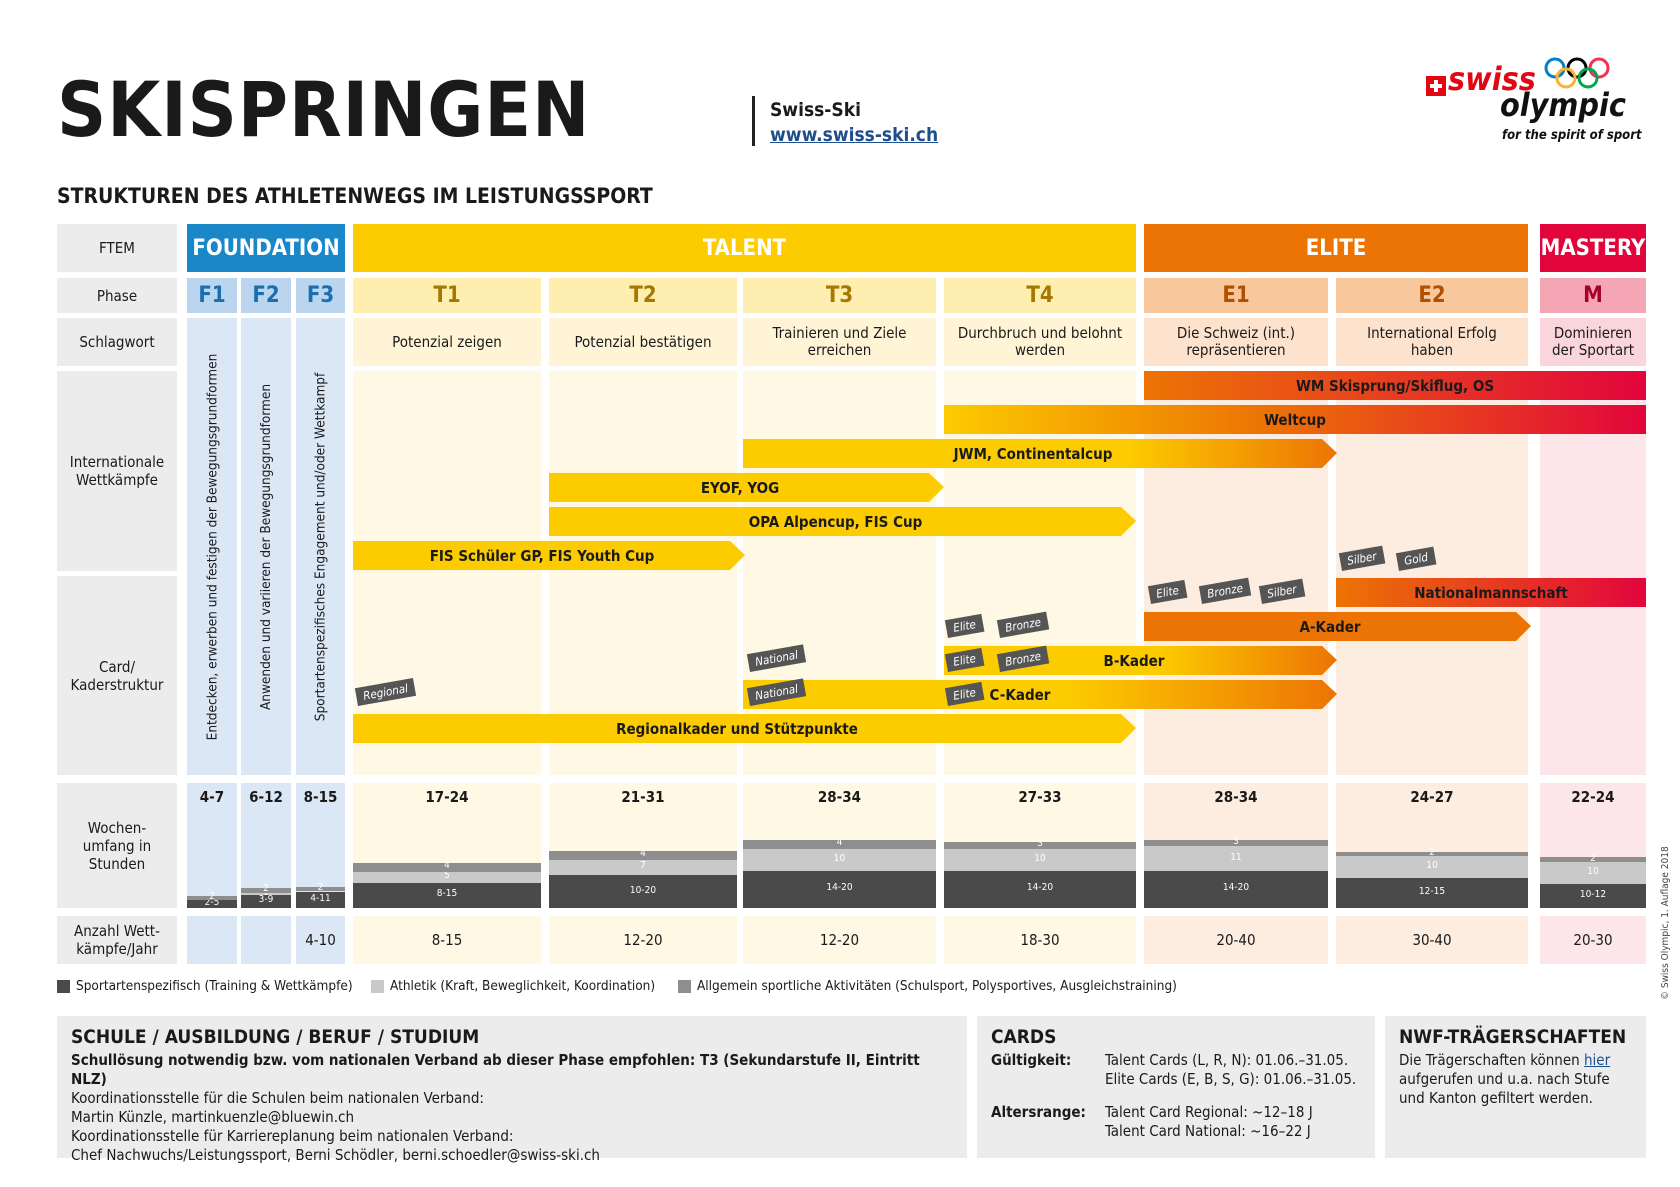  I want to click on org-link: www.swiss-ski.ch, so click(854, 135).